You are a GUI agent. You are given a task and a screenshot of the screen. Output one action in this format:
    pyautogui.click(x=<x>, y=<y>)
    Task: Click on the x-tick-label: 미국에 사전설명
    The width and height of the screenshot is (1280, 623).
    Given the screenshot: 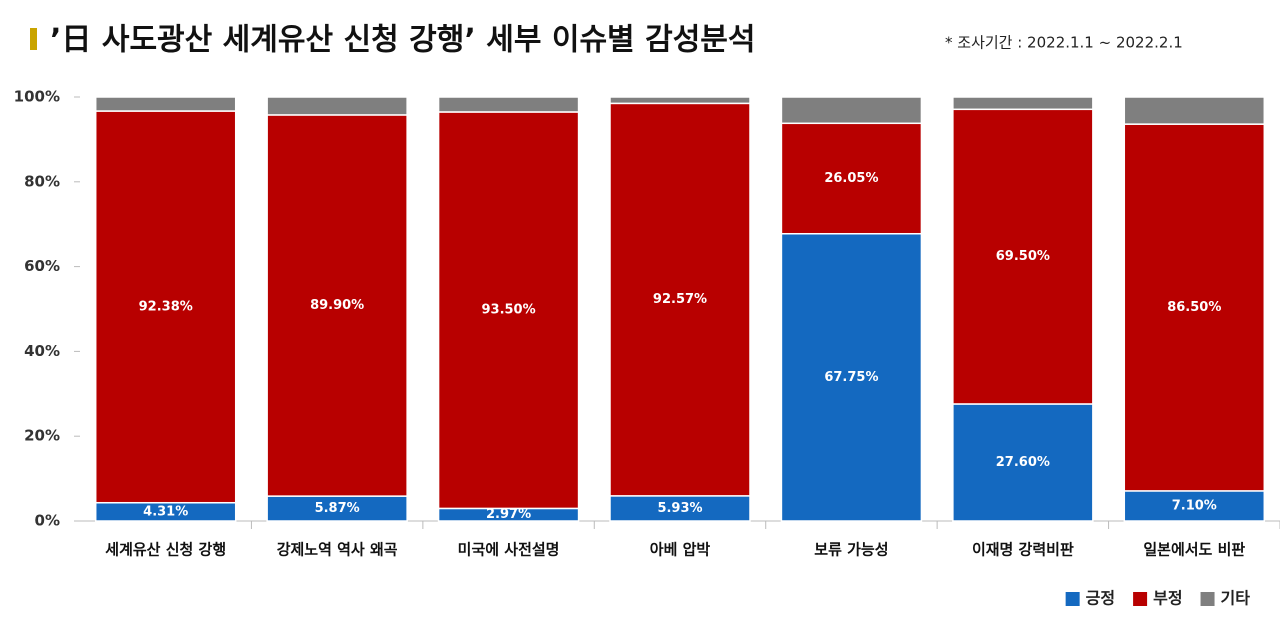 What is the action you would take?
    pyautogui.click(x=509, y=550)
    